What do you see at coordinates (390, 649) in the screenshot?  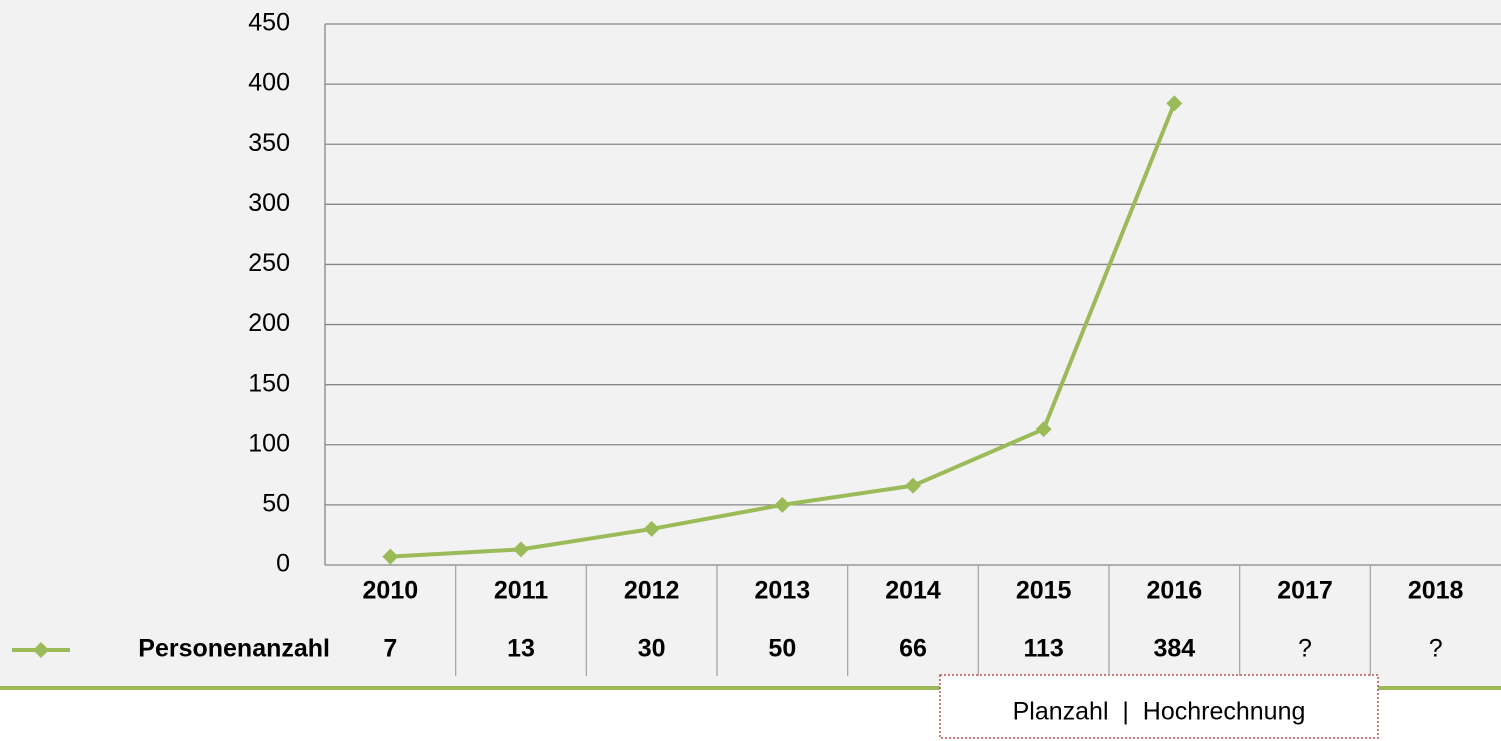 I see `table-value: 7` at bounding box center [390, 649].